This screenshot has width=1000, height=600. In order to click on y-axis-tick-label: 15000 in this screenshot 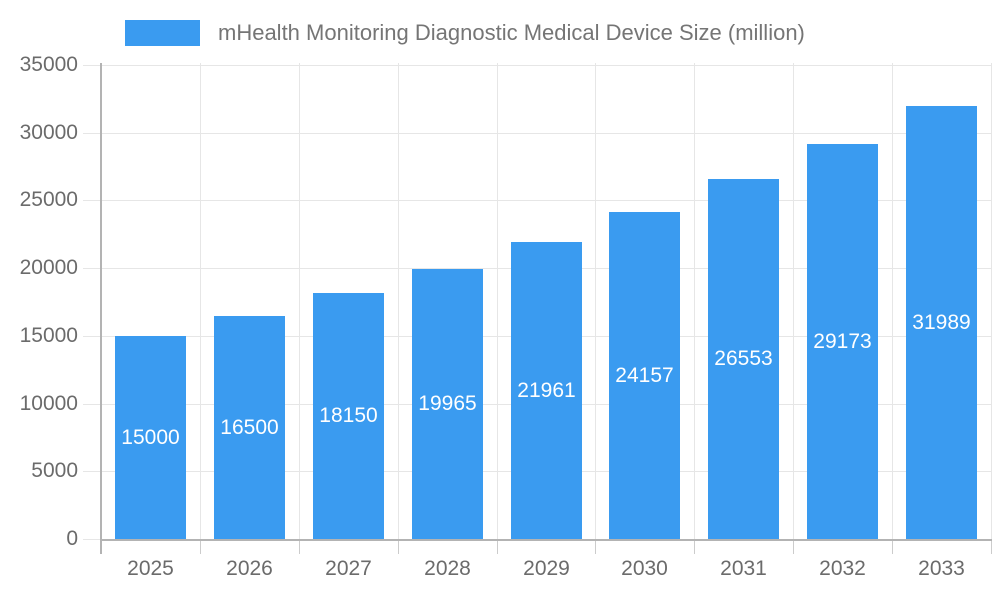, I will do `click(48, 335)`.